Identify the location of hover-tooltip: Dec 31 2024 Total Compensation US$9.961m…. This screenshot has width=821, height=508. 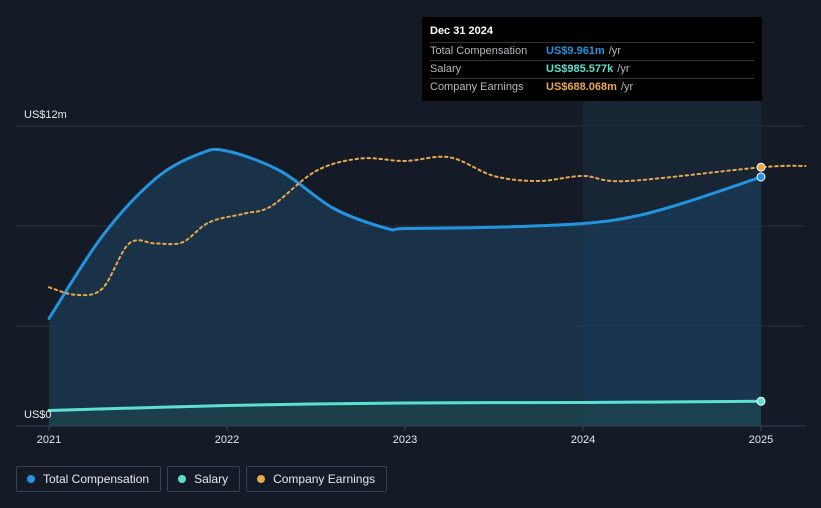
(592, 59).